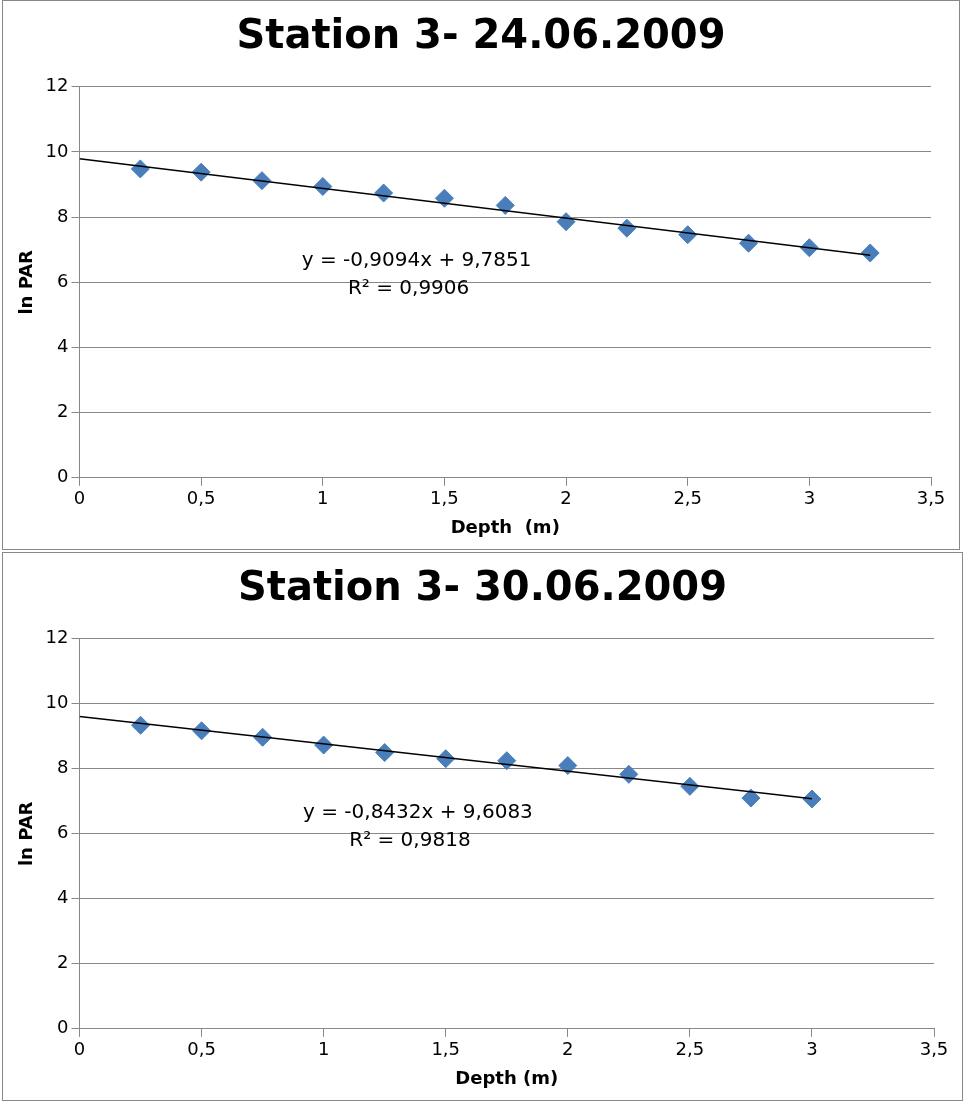 The height and width of the screenshot is (1101, 963). Describe the element at coordinates (482, 586) in the screenshot. I see `chart-title: Station 3- 30.06.2009` at that location.